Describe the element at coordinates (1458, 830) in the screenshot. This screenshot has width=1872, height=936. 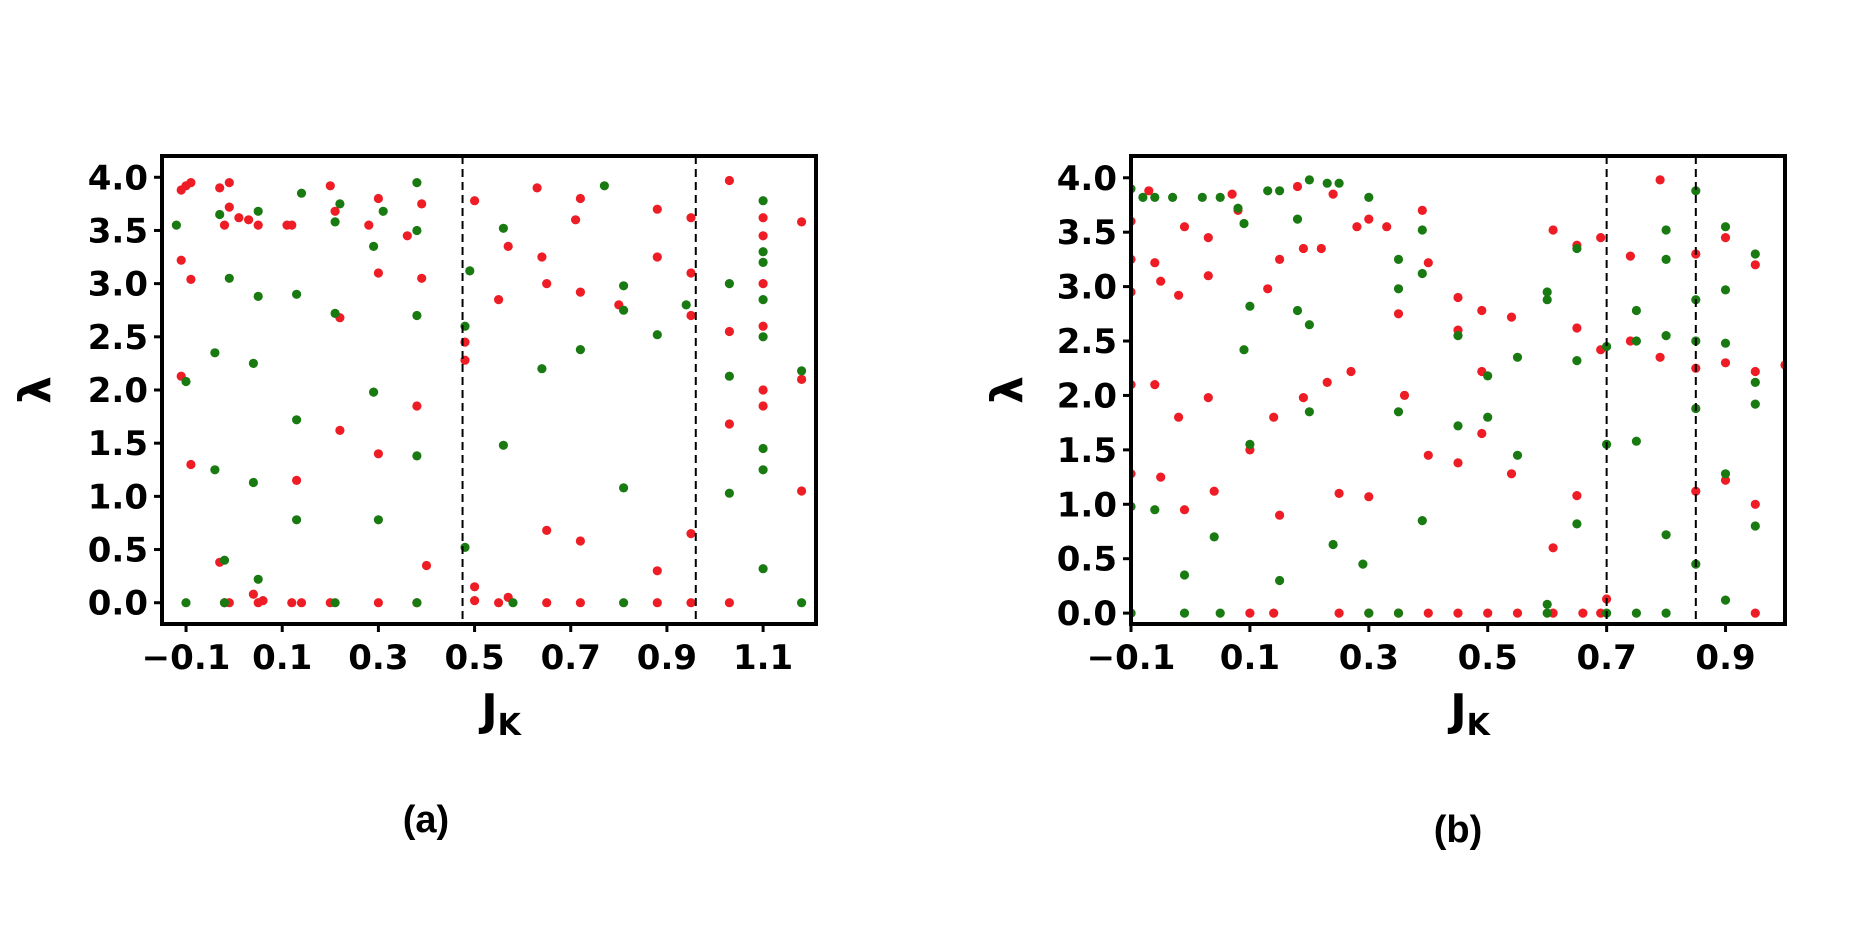
I see `panel-label: (b)` at that location.